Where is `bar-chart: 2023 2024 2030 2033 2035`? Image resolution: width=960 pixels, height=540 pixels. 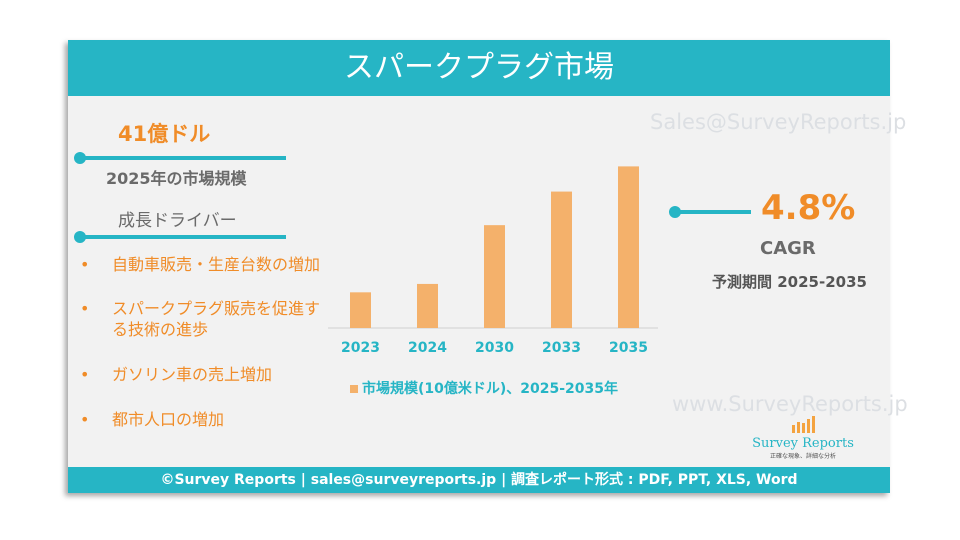 bar-chart: 2023 2024 2030 2033 2035 is located at coordinates (493, 261).